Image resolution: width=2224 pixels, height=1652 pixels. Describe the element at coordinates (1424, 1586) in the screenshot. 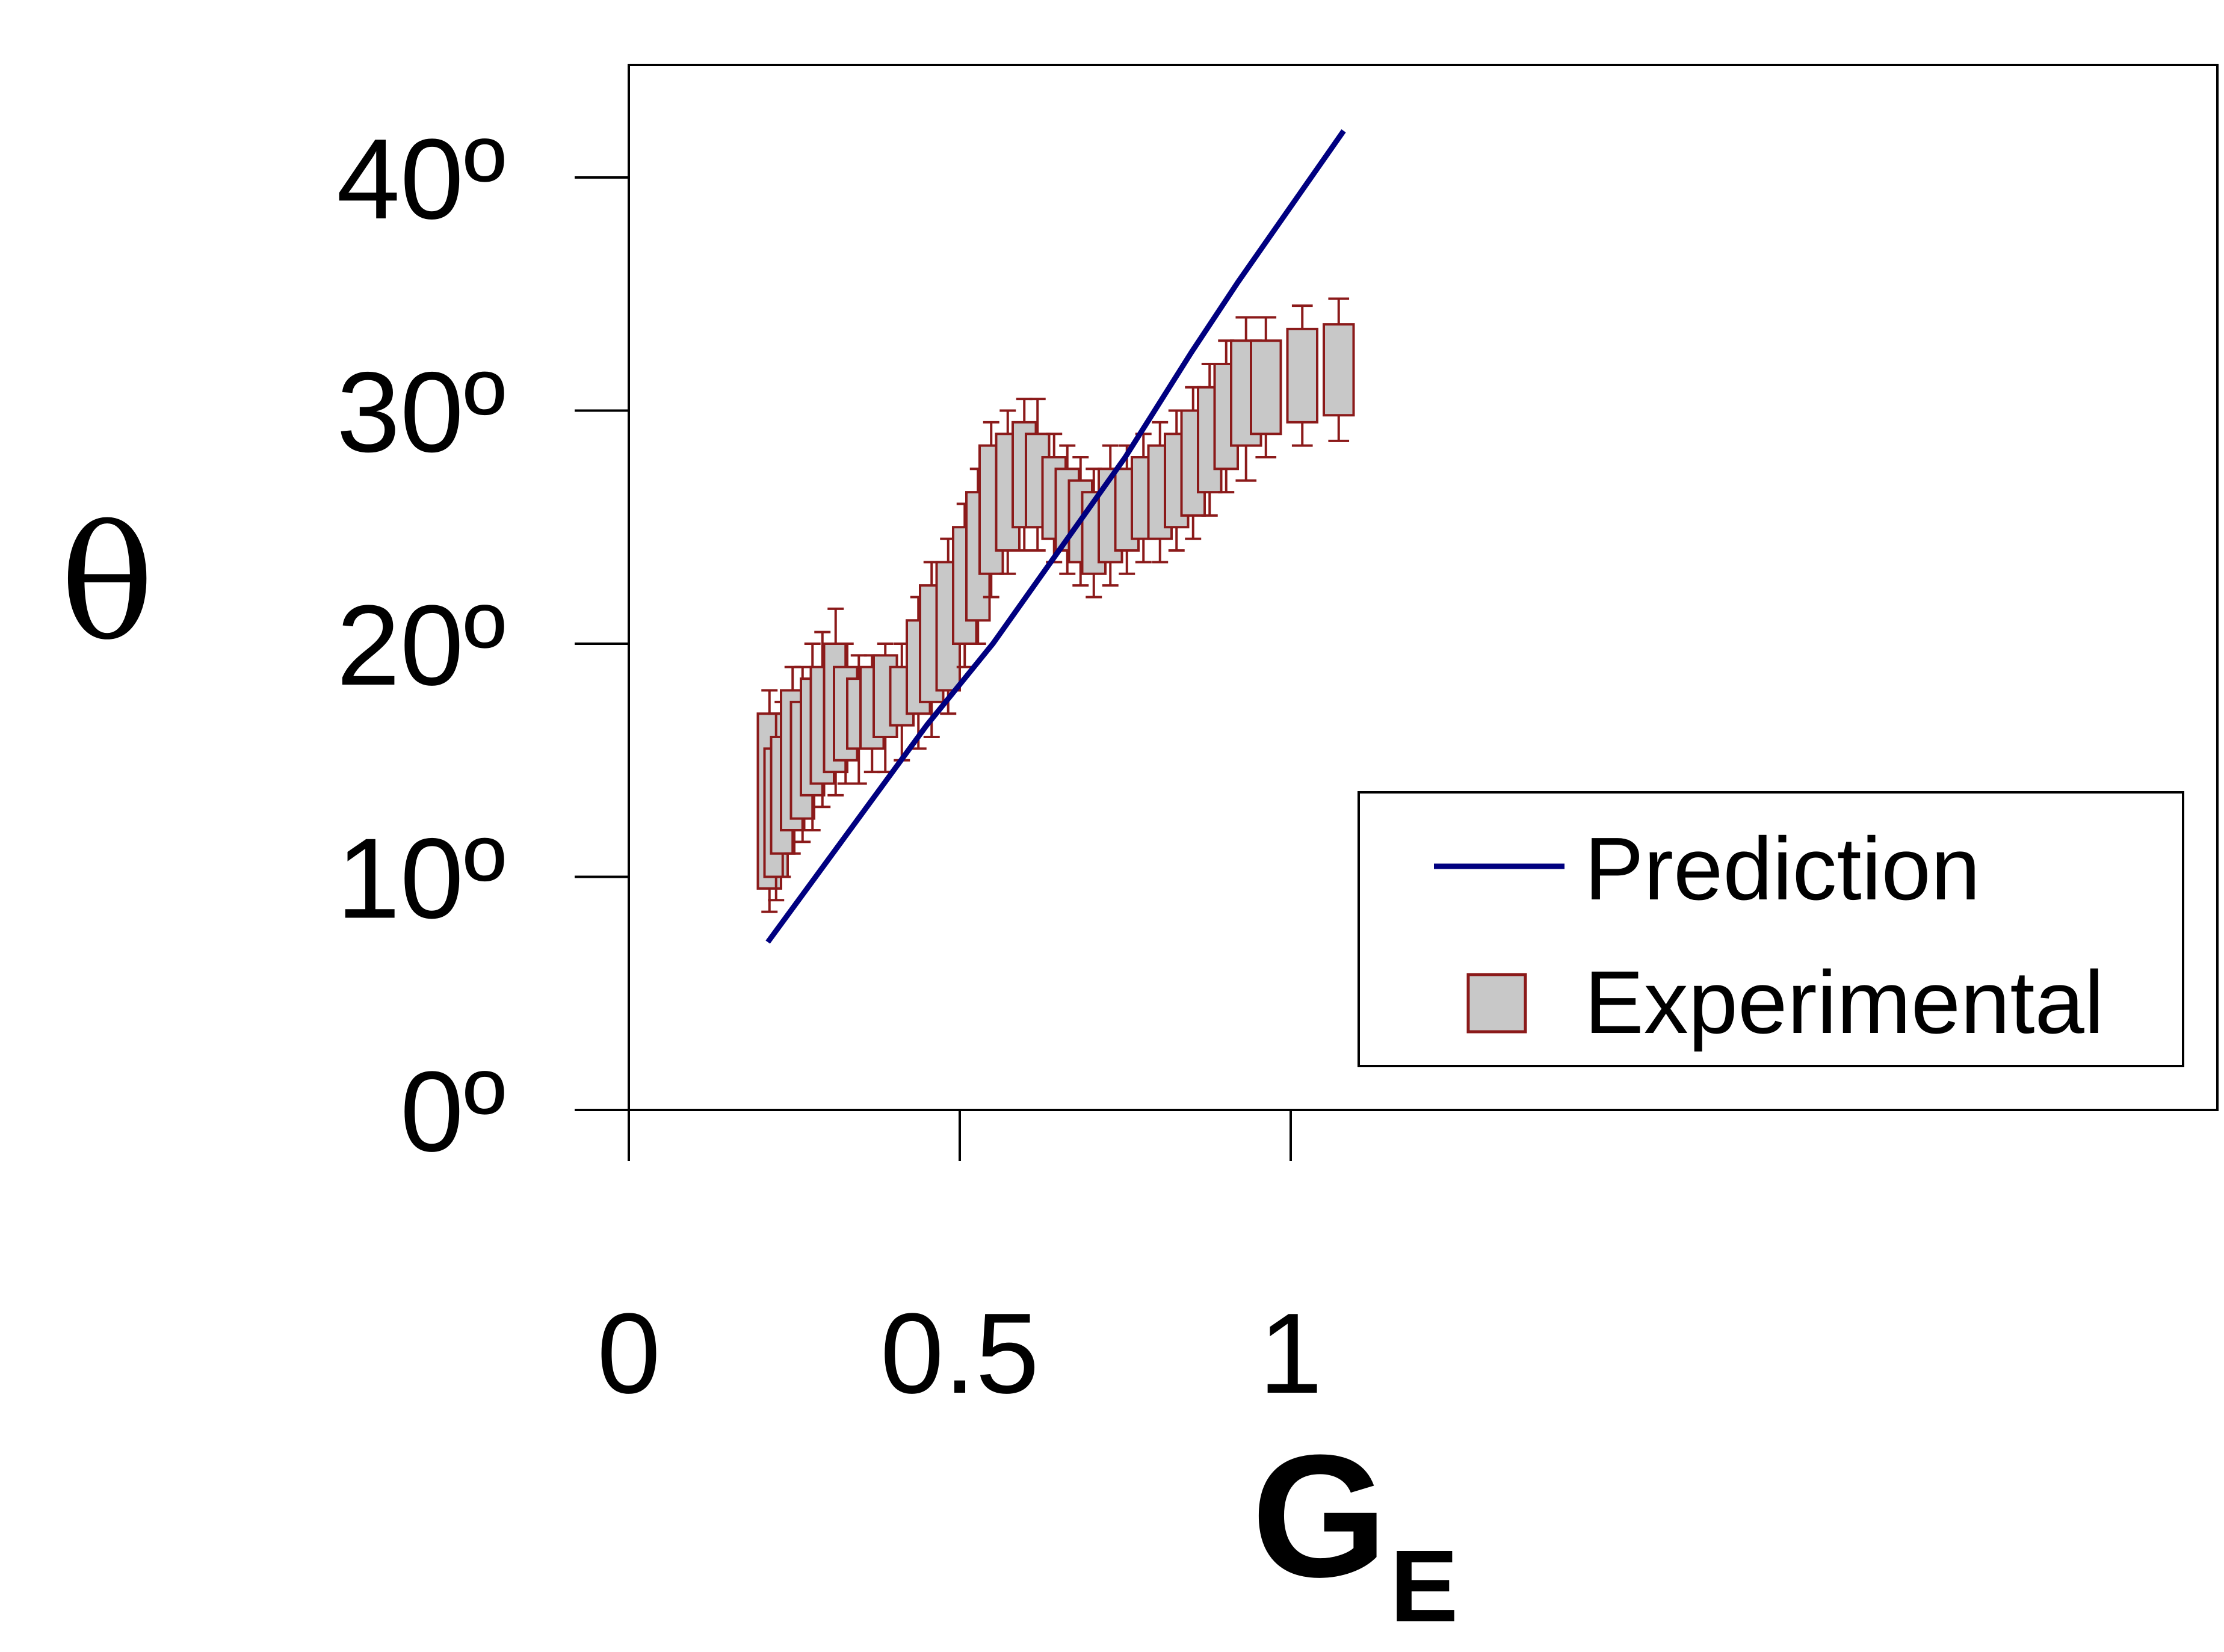

I see `x-axis-label-subscript: E` at that location.